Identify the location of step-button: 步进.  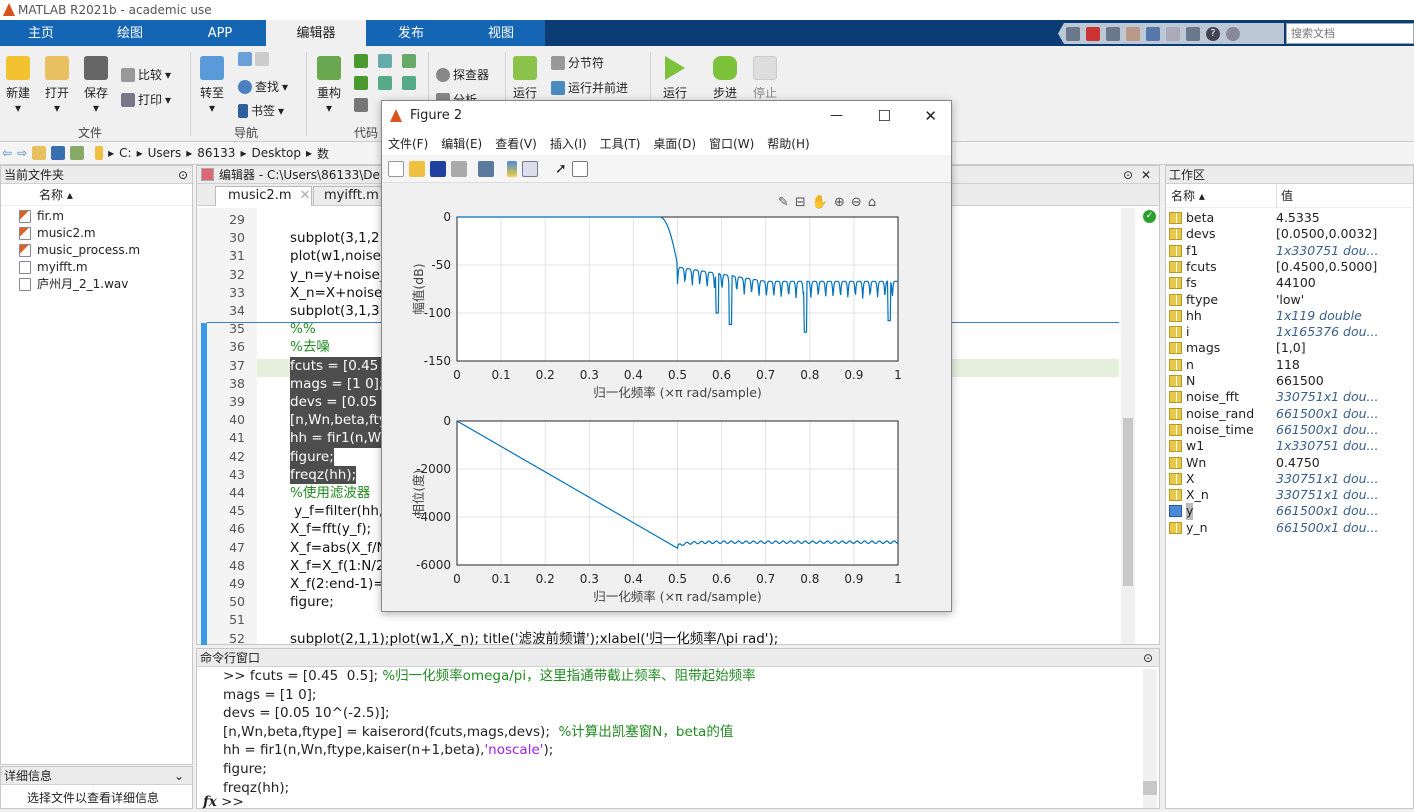
(725, 78).